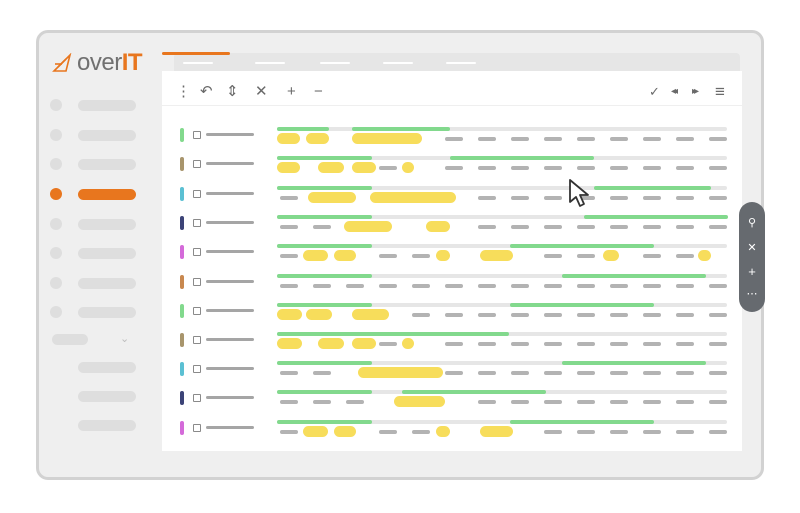  What do you see at coordinates (752, 294) in the screenshot?
I see `more-icon: ⋯` at bounding box center [752, 294].